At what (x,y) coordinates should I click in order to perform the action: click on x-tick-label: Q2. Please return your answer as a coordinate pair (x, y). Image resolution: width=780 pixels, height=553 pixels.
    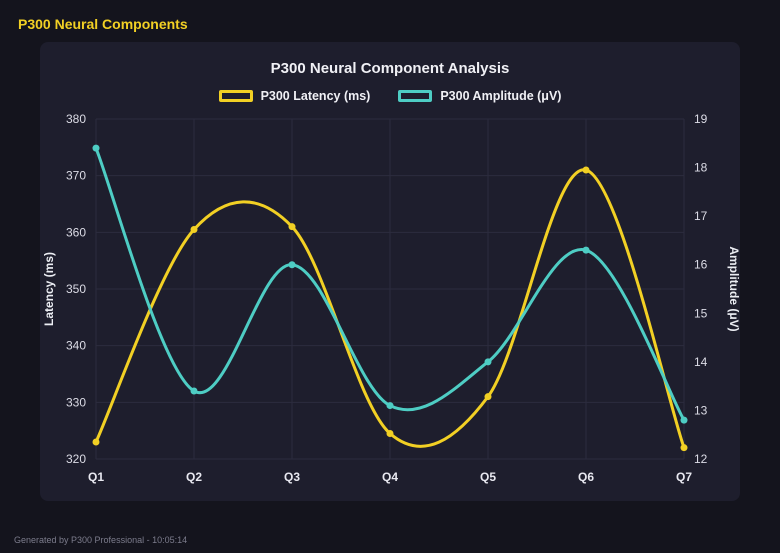
    Looking at the image, I should click on (194, 477).